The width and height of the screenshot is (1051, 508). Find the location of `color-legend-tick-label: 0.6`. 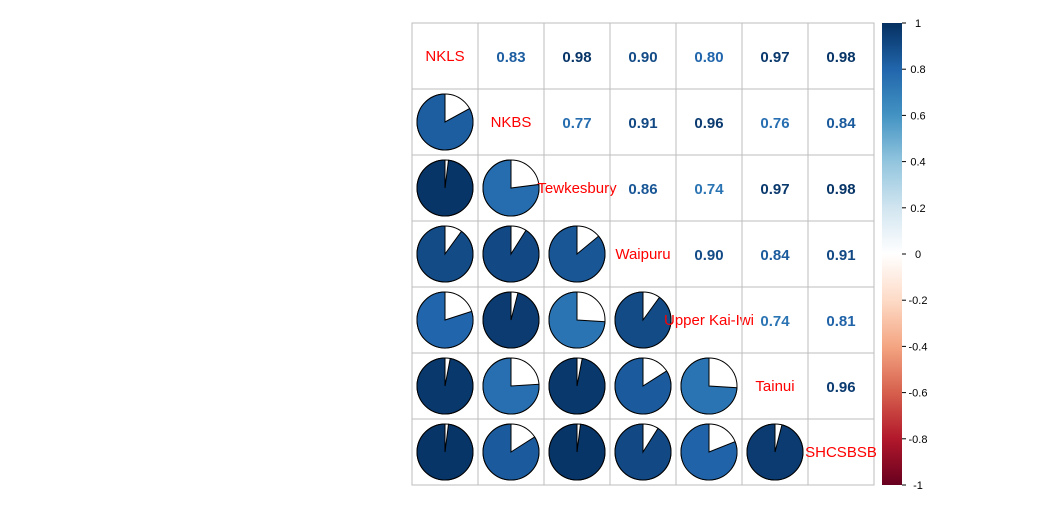

color-legend-tick-label: 0.6 is located at coordinates (917, 116).